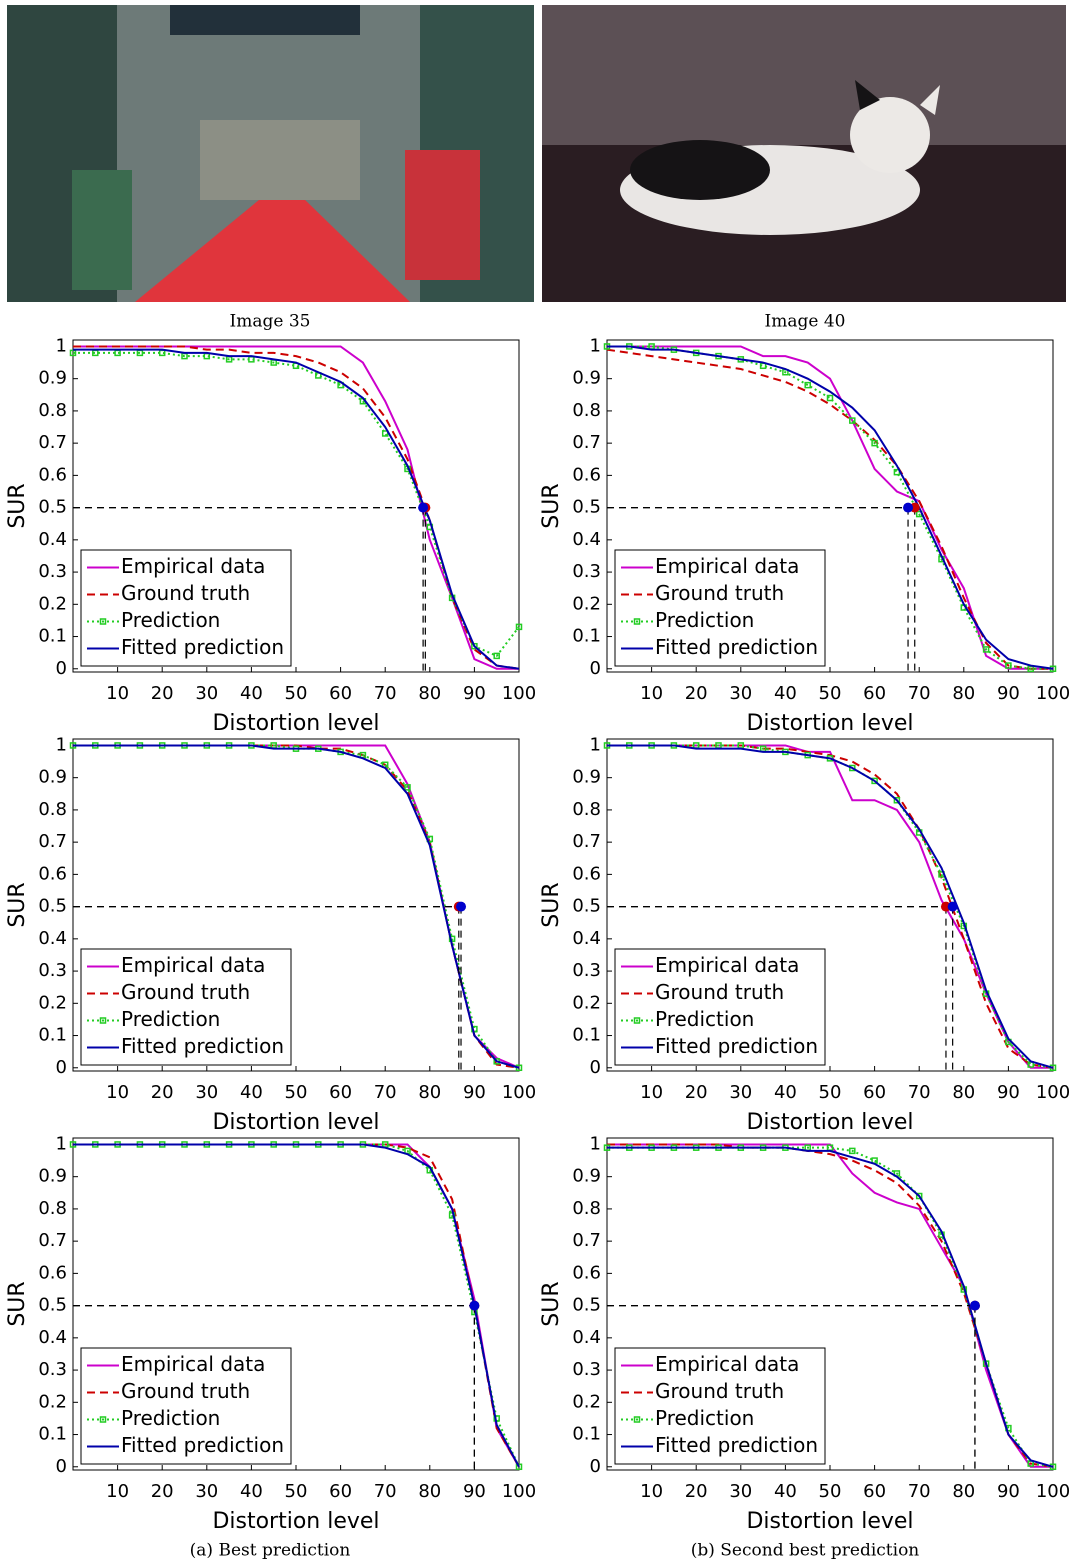  I want to click on half-point, so click(474, 1305).